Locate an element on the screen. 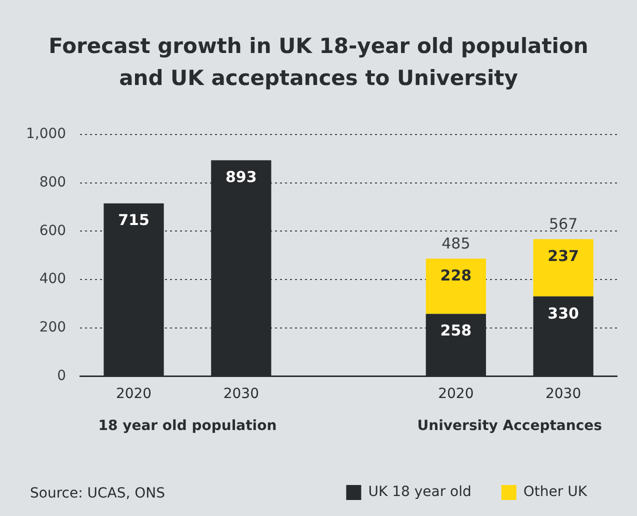 This screenshot has width=637, height=516. data-label: 330 is located at coordinates (563, 313).